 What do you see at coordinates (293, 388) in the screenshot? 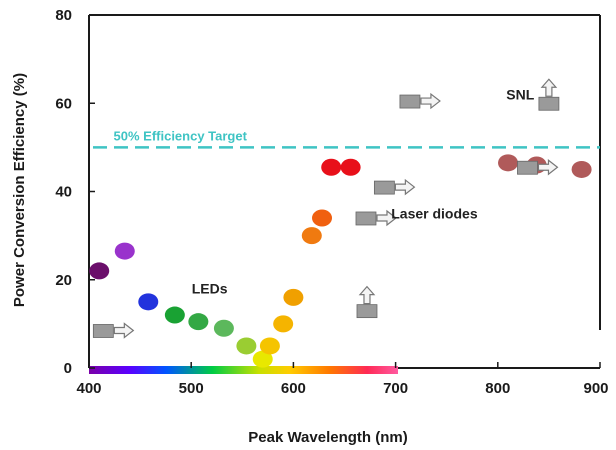
I see `x-tick-label: 600` at bounding box center [293, 388].